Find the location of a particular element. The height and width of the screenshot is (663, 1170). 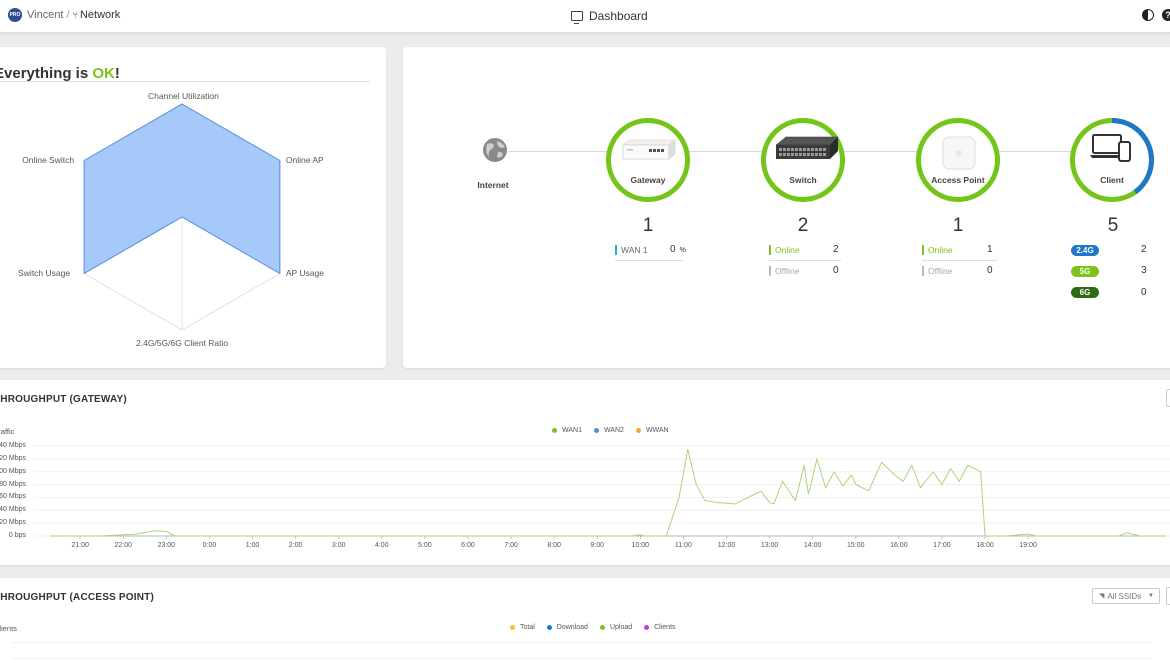

ap-throughput-title: THROUGHPUT (ACCESS POINT) is located at coordinates (77, 597).